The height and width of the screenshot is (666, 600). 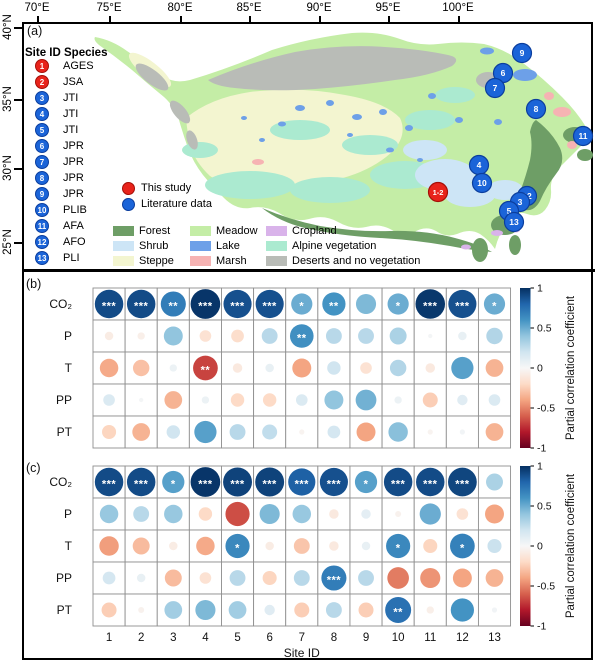 I want to click on landcover-label: Cropland, so click(x=314, y=231).